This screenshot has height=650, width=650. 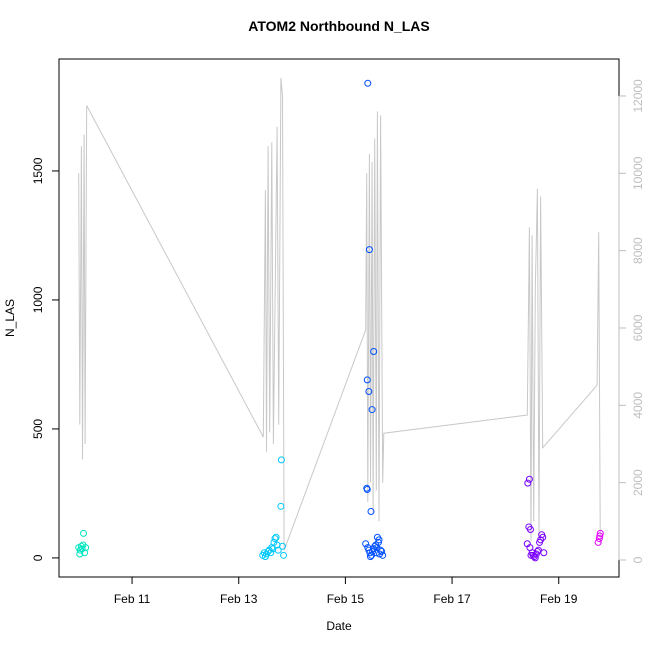 I want to click on x-tick-label: Feb 19, so click(x=559, y=599).